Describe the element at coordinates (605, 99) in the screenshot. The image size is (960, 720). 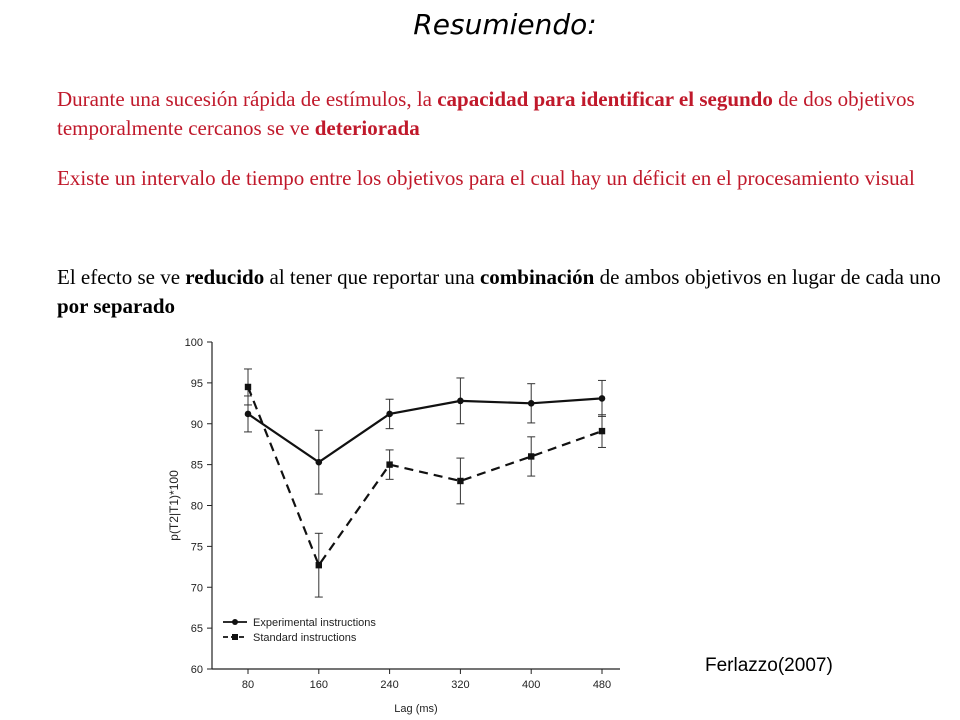
I see `p1-bold-1: capacidad para identificar el segundo` at that location.